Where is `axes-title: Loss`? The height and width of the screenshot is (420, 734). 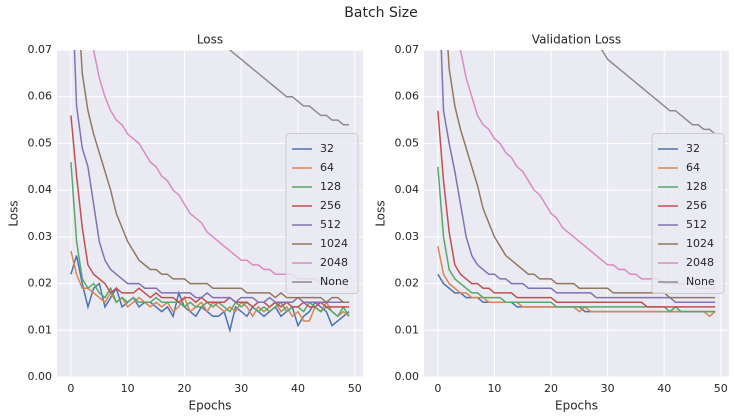 axes-title: Loss is located at coordinates (210, 40).